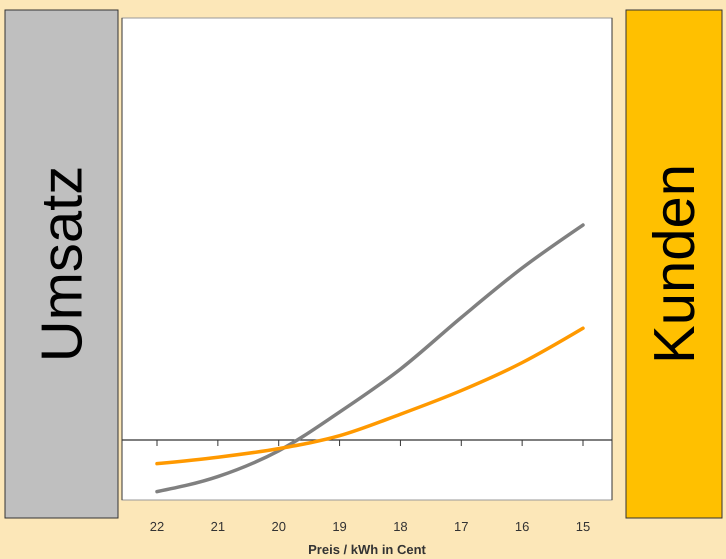 The width and height of the screenshot is (726, 559). Describe the element at coordinates (461, 526) in the screenshot. I see `x-tick-label: 17` at that location.